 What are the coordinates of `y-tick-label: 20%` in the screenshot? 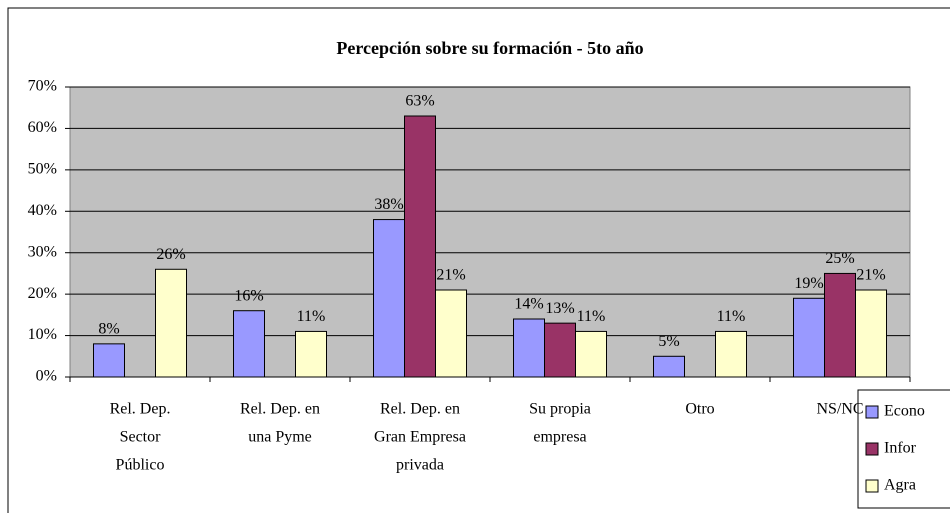 It's located at (42, 293).